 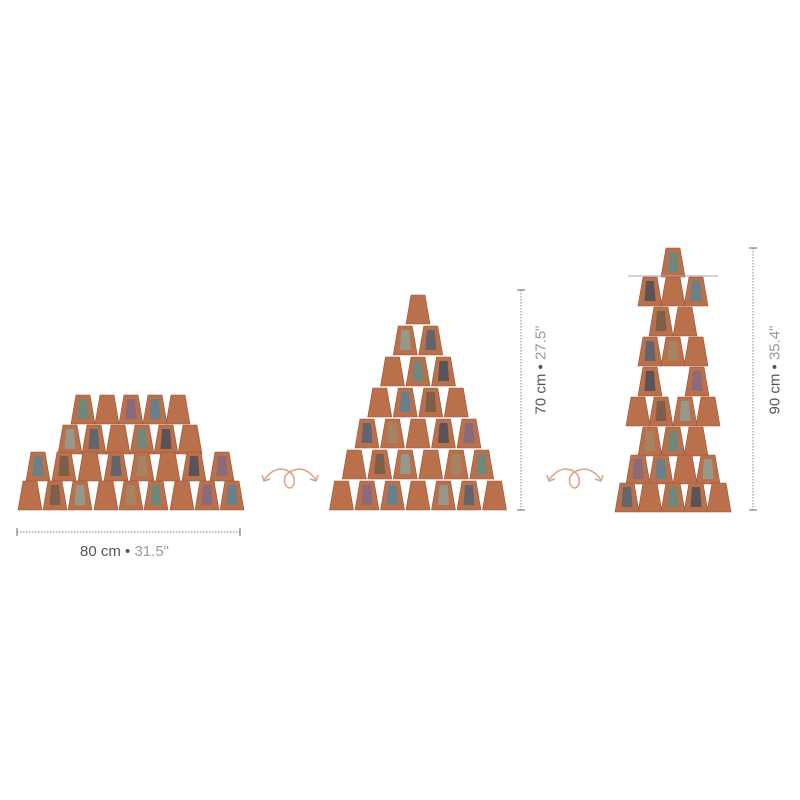 What do you see at coordinates (575, 478) in the screenshot?
I see `swap-arrows-icon` at bounding box center [575, 478].